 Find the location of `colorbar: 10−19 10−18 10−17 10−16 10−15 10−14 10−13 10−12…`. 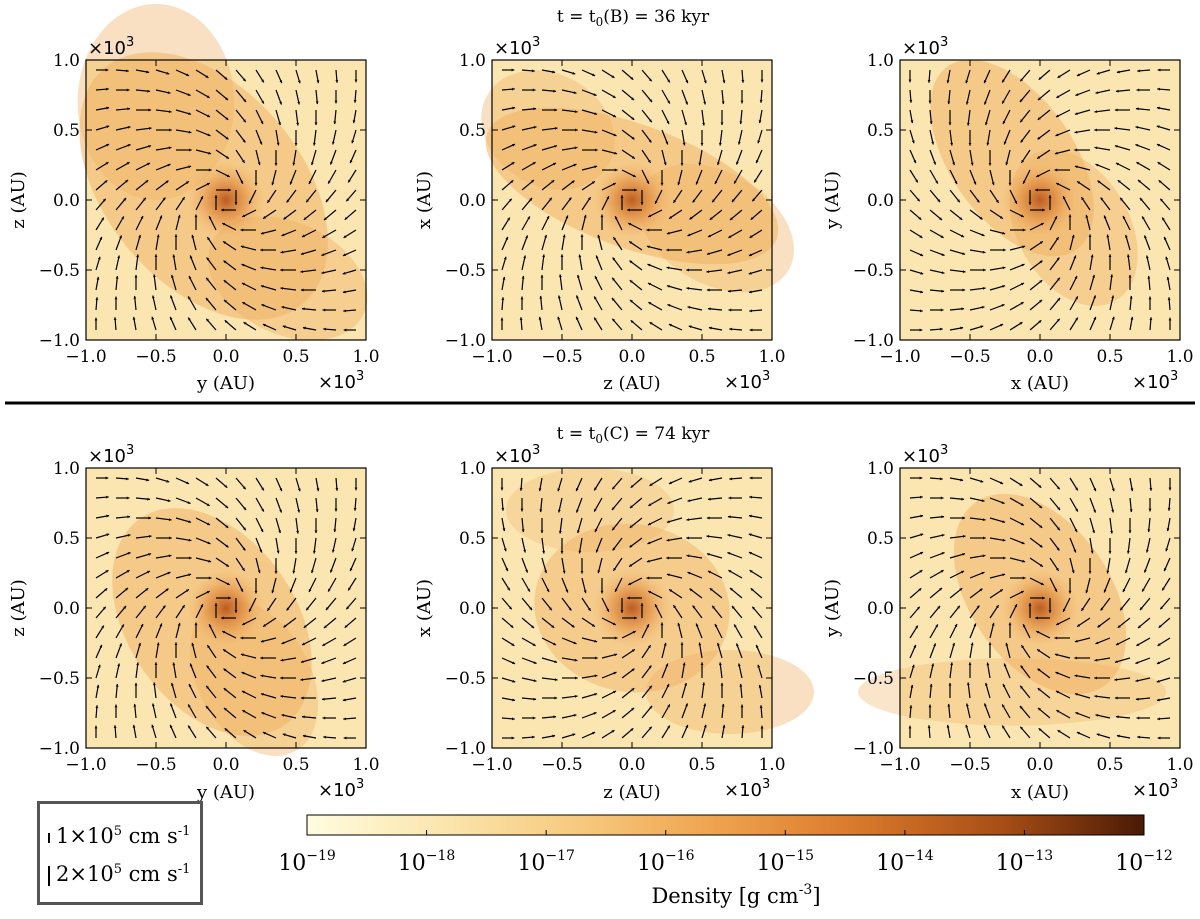

colorbar: 10−19 10−18 10−17 10−16 10−15 10−14 10−13 10−12… is located at coordinates (725, 861).